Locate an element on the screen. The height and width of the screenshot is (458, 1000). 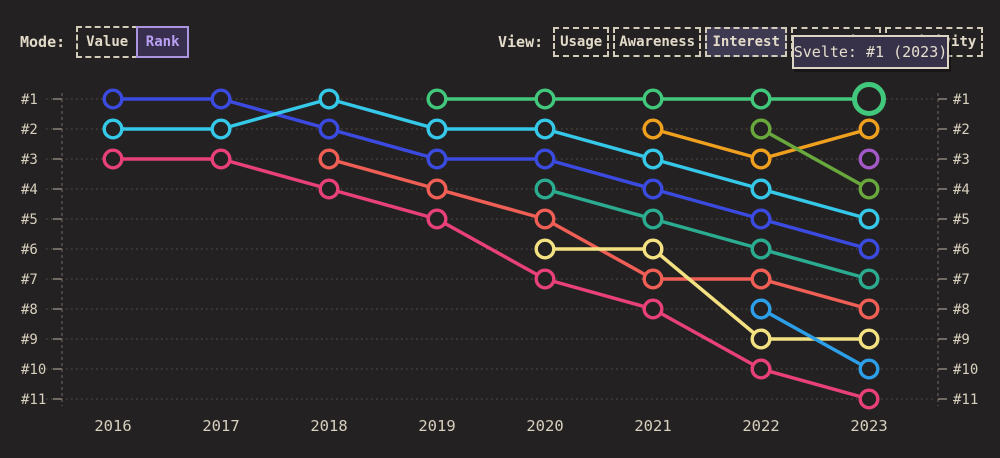
y-tick-right: #3 is located at coordinates (961, 160).